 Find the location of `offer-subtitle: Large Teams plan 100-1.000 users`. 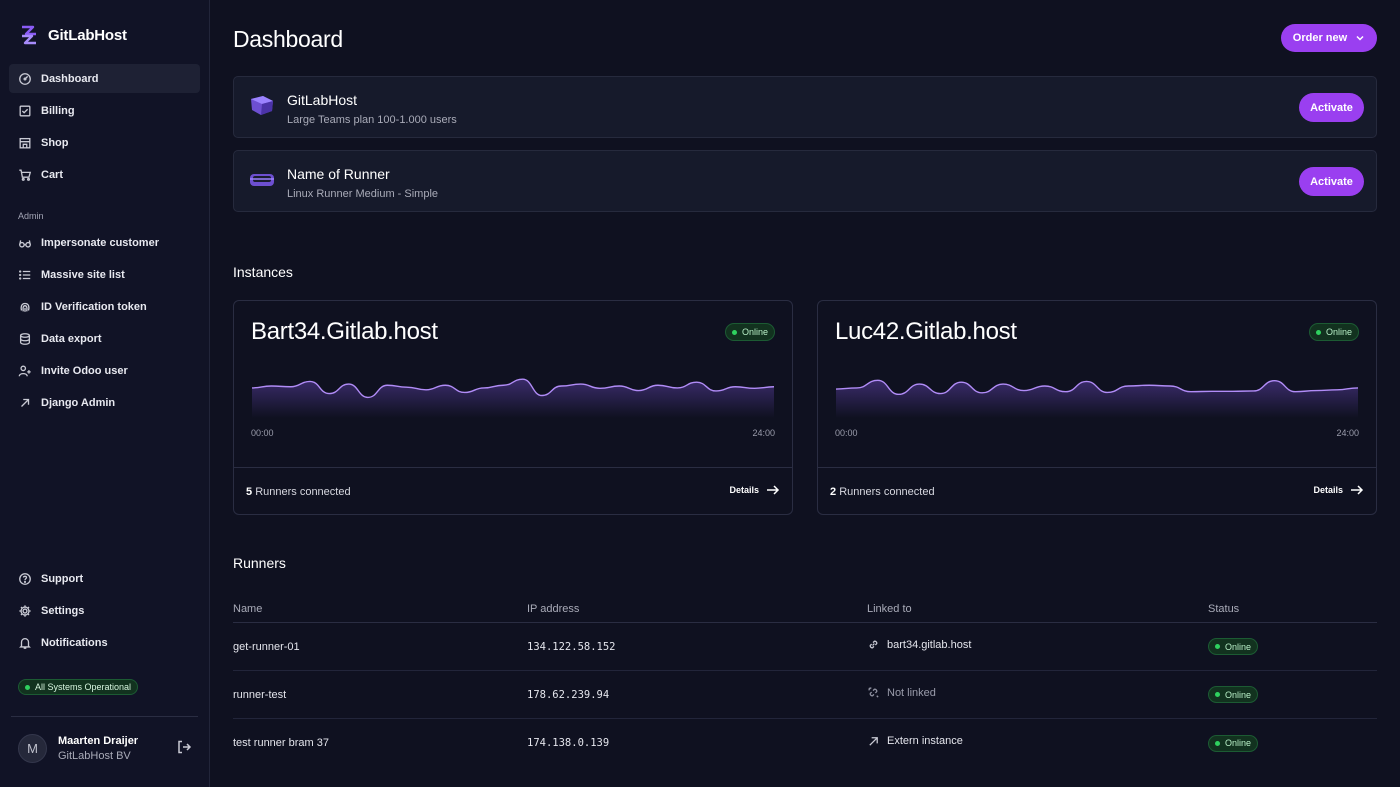

offer-subtitle: Large Teams plan 100-1.000 users is located at coordinates (372, 120).